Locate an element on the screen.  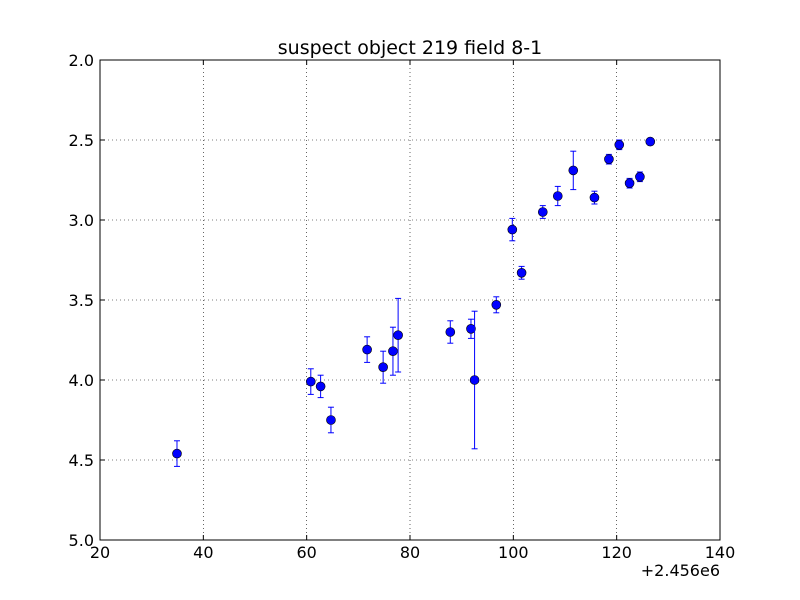
x-tick-label: 120 is located at coordinates (616, 552).